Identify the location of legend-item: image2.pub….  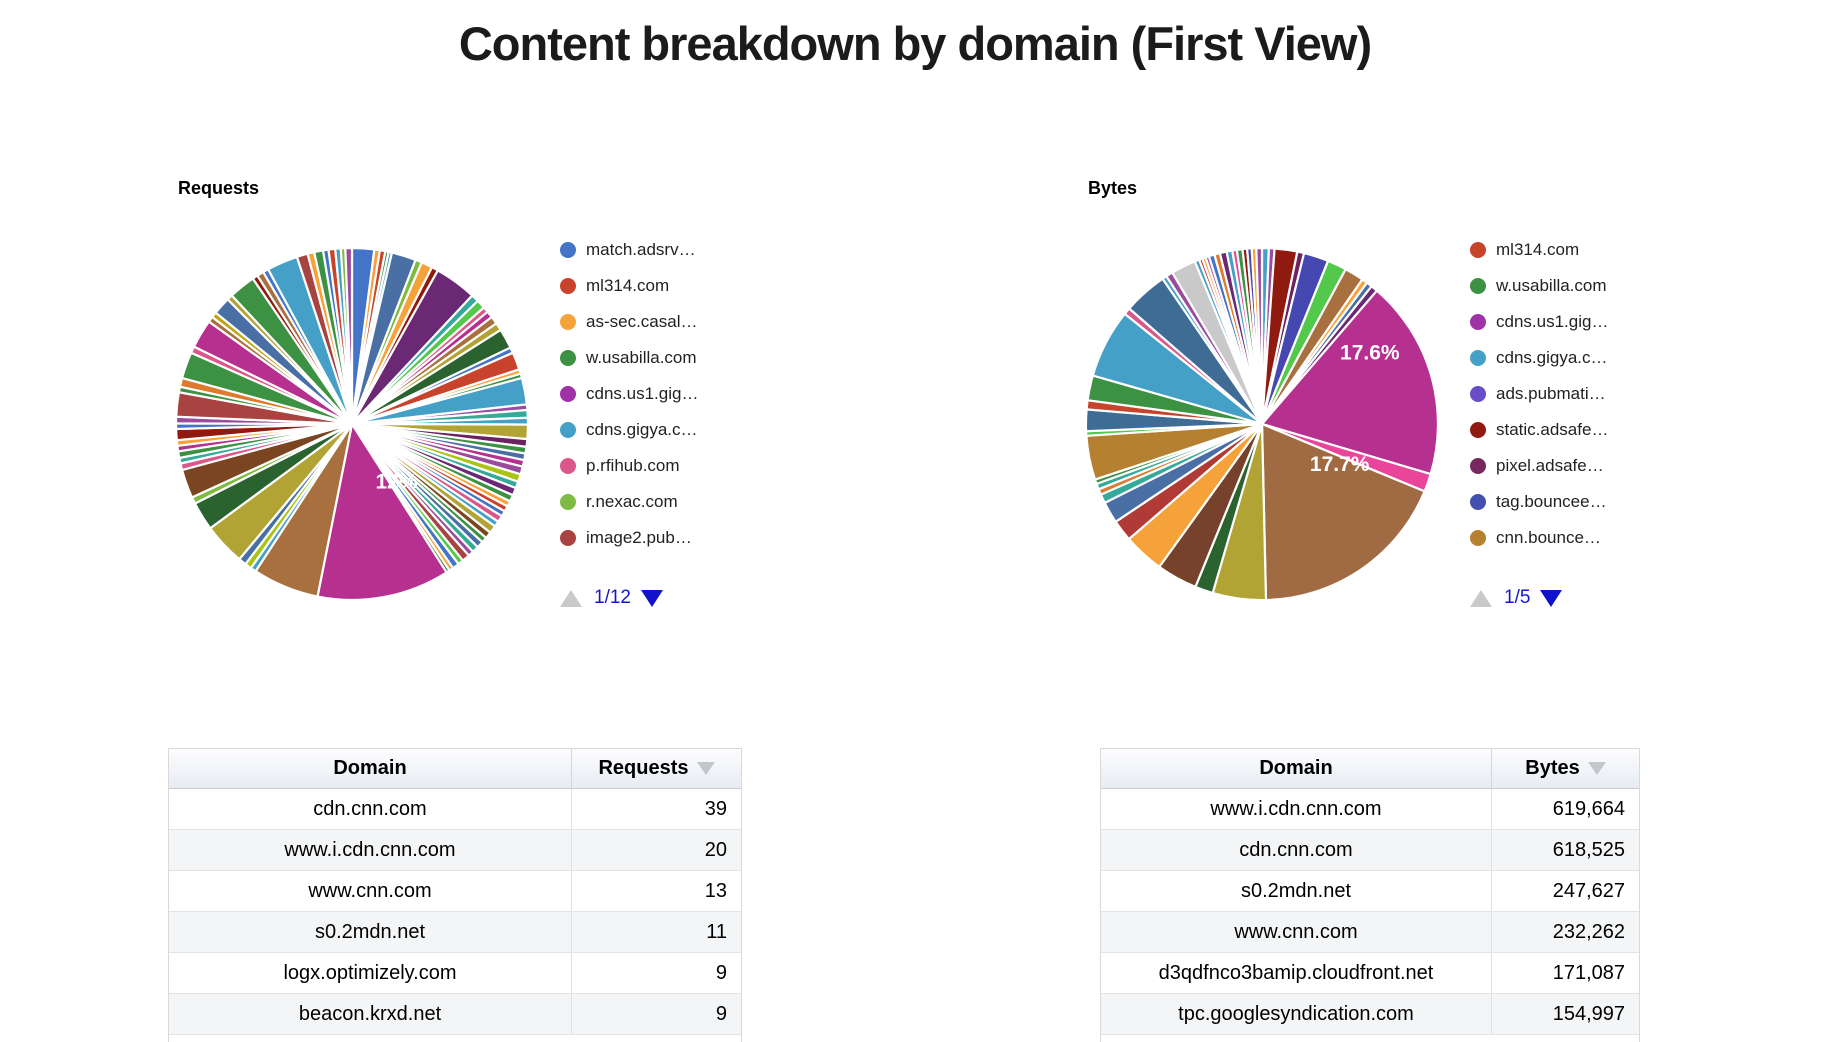
(629, 538).